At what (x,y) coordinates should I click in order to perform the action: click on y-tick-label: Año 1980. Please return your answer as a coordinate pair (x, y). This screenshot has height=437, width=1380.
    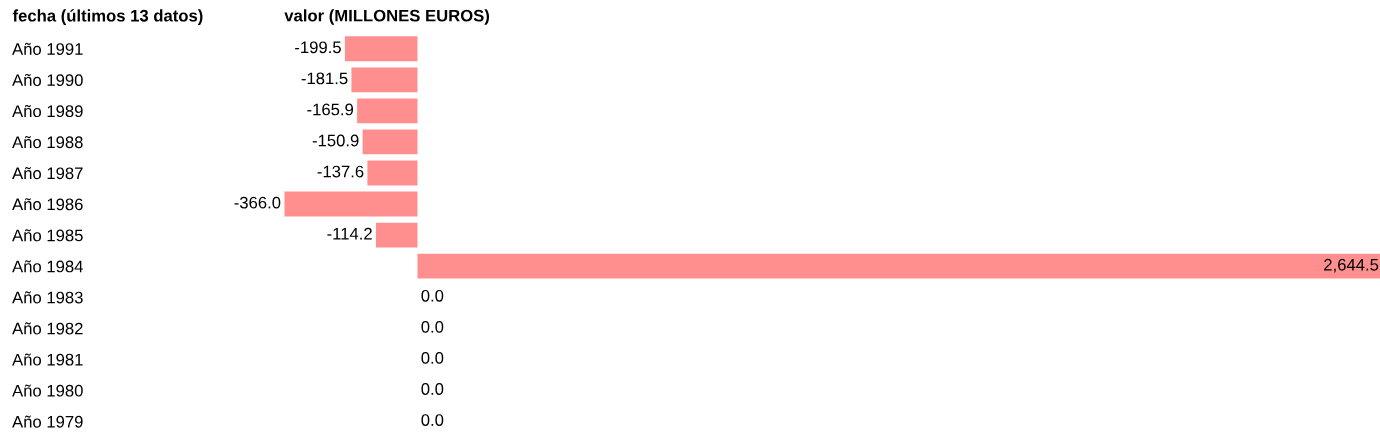
    Looking at the image, I should click on (47, 390).